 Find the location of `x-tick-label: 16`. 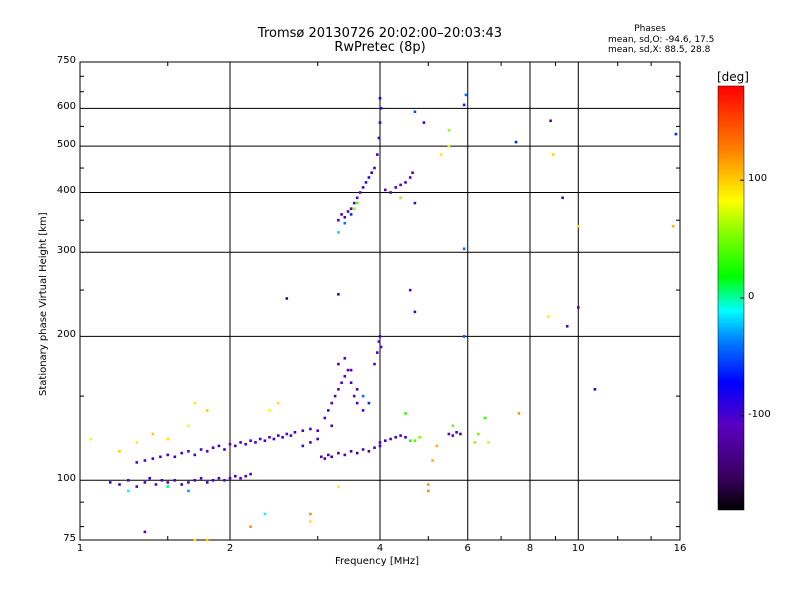

x-tick-label: 16 is located at coordinates (680, 548).